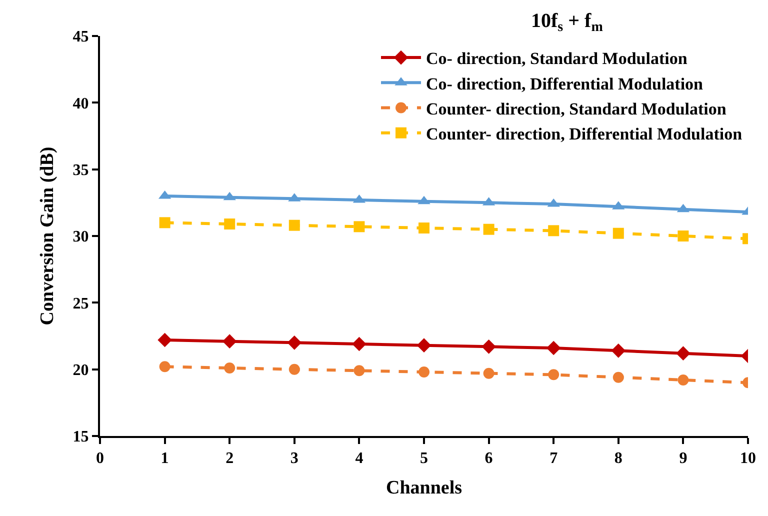 Image resolution: width=768 pixels, height=516 pixels. Describe the element at coordinates (359, 459) in the screenshot. I see `x-tick-label: 4` at that location.